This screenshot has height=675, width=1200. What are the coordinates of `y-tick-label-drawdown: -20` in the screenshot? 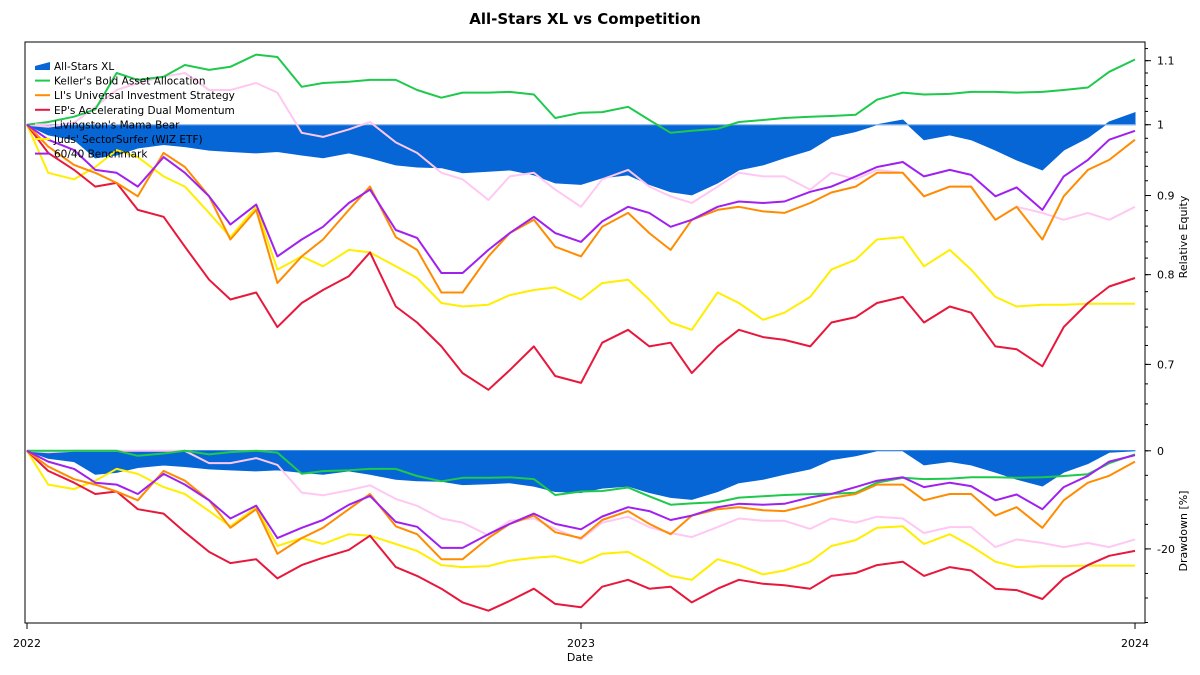 It's located at (1166, 549).